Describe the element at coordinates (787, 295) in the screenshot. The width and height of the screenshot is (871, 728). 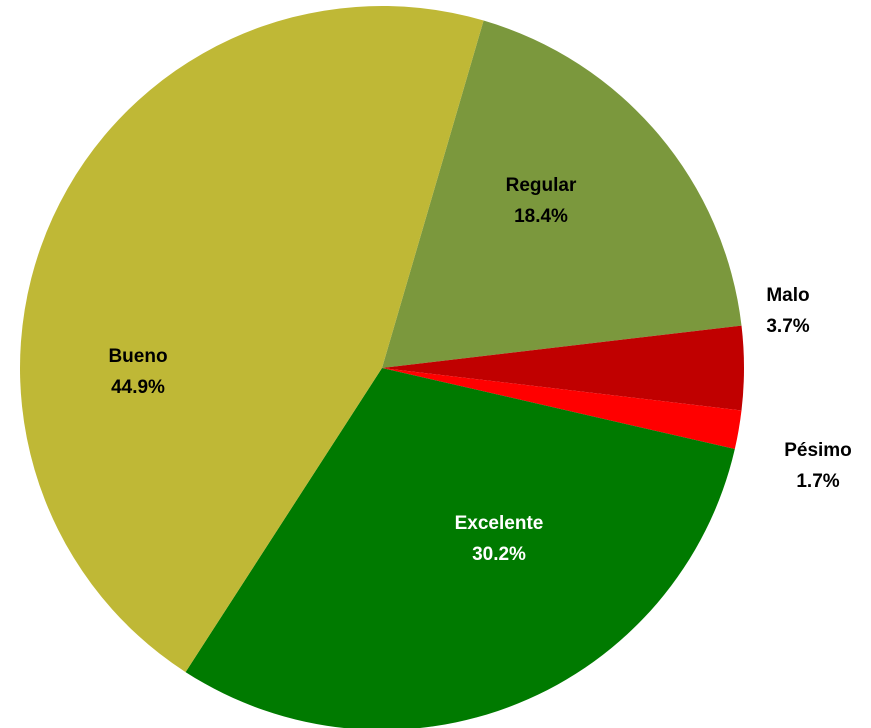
I see `slice-name-label-malo: Malo` at that location.